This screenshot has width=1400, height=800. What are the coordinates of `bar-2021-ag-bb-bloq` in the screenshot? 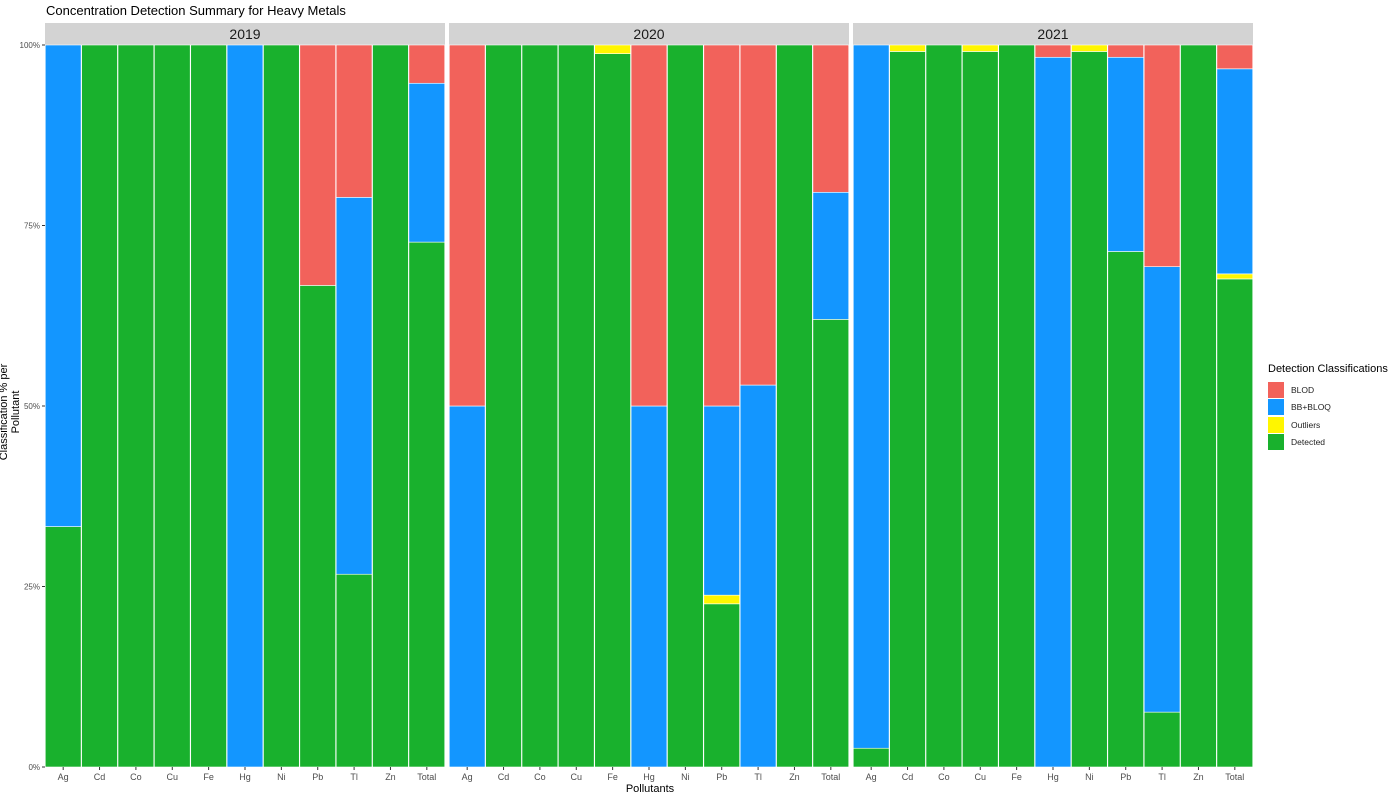 It's located at (871, 396).